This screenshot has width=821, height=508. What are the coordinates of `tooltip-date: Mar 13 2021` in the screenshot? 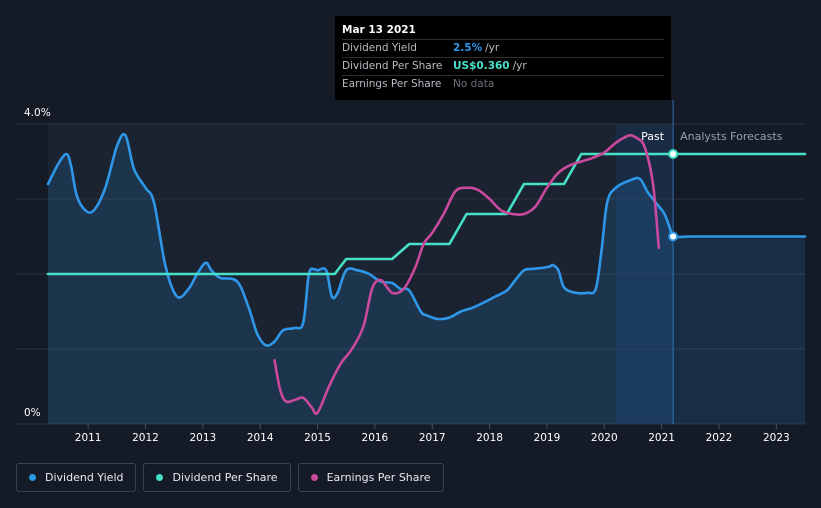 It's located at (379, 30).